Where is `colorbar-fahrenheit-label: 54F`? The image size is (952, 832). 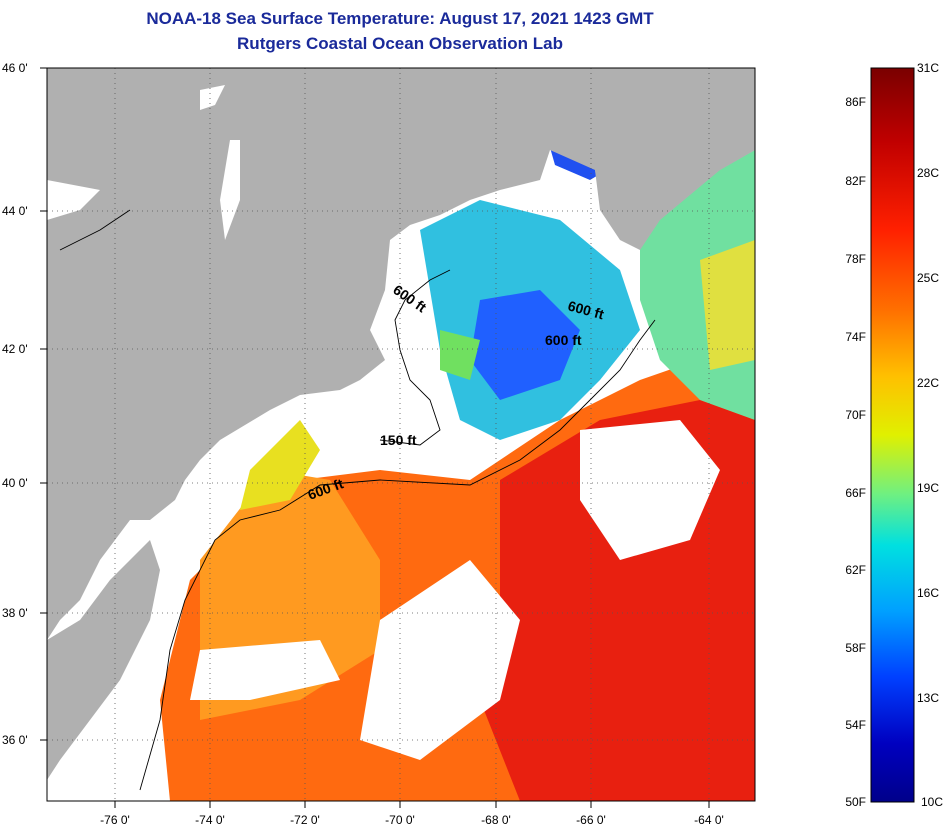
colorbar-fahrenheit-label: 54F is located at coordinates (855, 725).